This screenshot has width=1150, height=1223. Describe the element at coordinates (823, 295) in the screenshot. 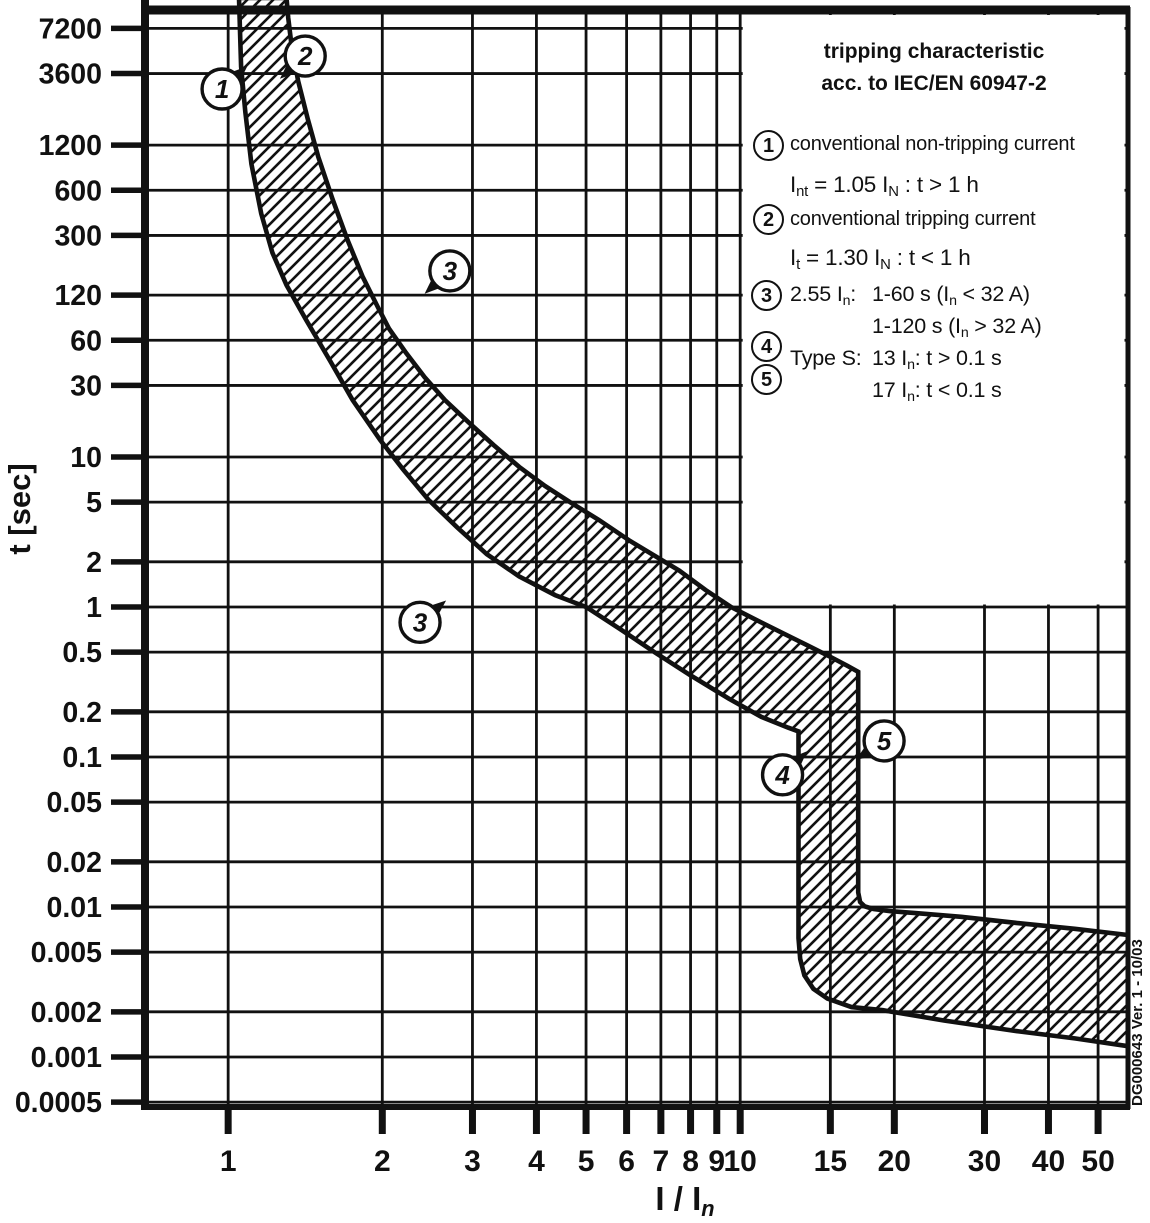

I see `legend-item-3-label: 2.55 In:` at that location.